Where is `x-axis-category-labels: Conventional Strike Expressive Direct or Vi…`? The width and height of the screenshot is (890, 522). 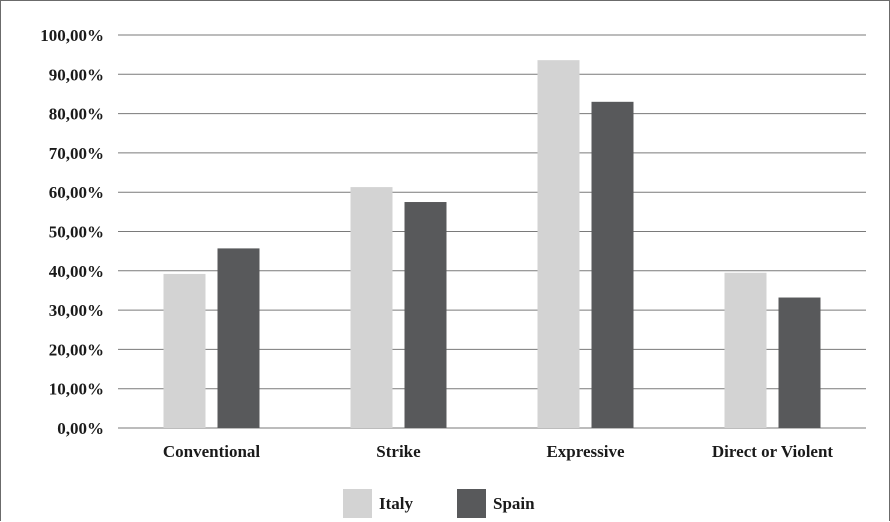 x-axis-category-labels: Conventional Strike Expressive Direct or Vi… is located at coordinates (498, 451).